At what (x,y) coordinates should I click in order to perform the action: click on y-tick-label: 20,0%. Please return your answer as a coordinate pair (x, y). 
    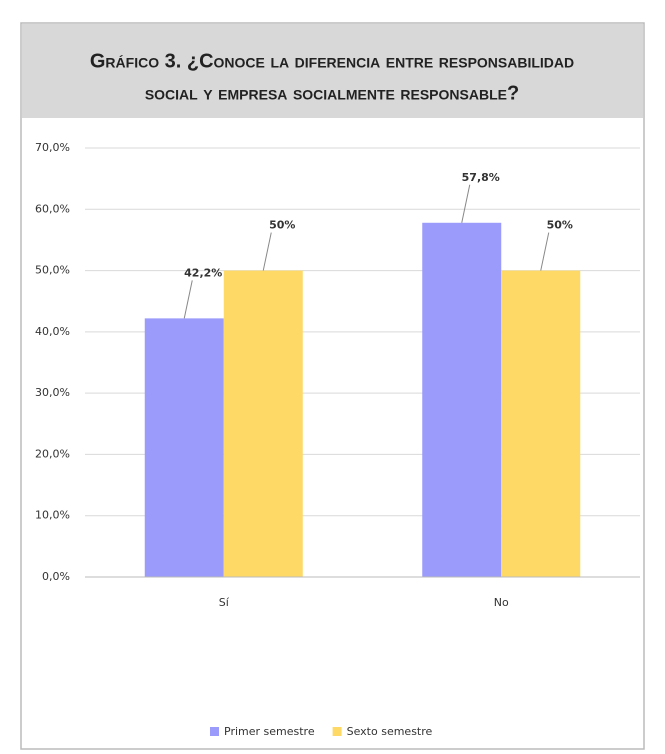
    Looking at the image, I should click on (52, 453).